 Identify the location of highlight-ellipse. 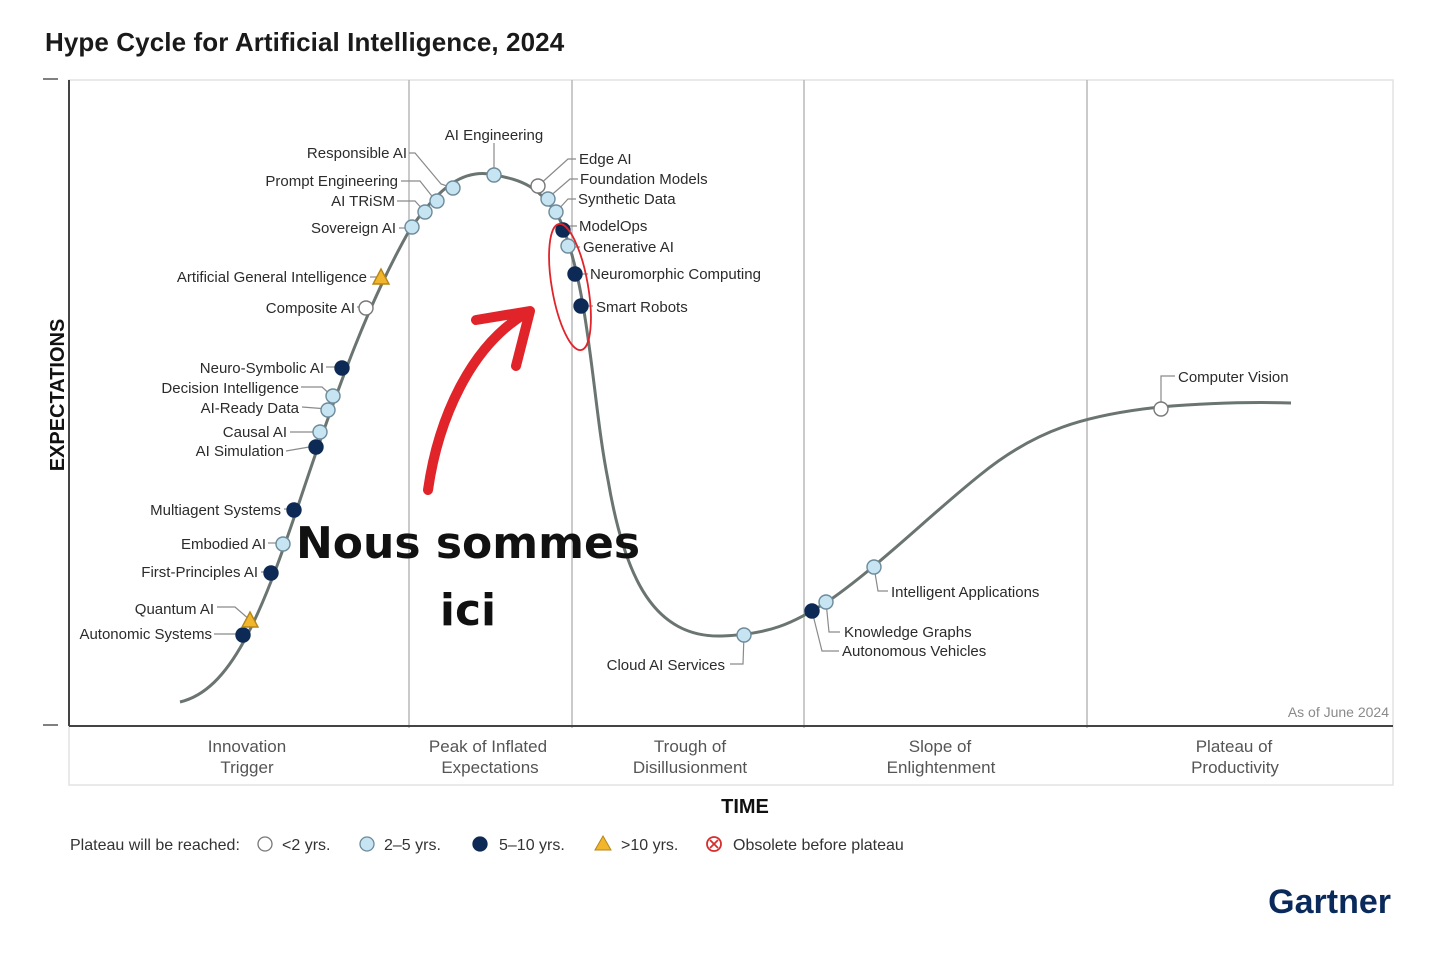
(570, 287).